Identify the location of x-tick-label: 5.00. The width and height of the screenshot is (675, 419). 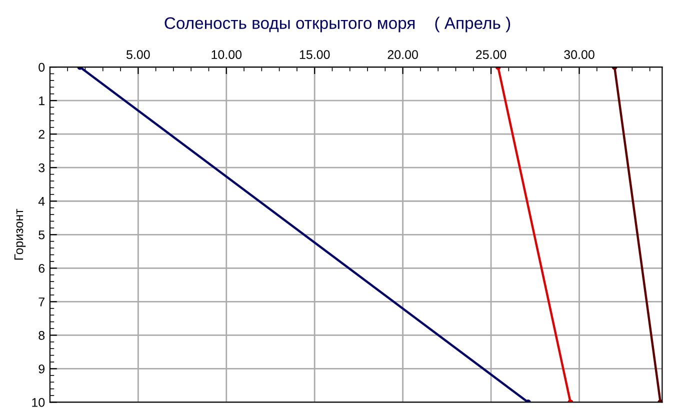
(138, 55).